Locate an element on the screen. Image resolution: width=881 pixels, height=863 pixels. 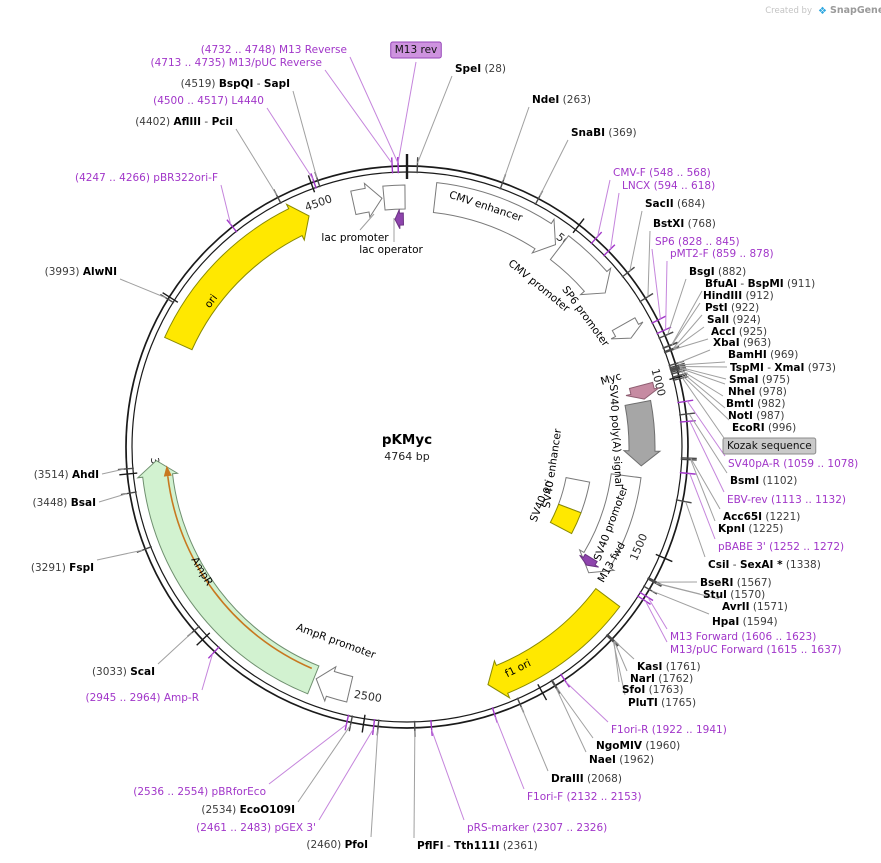
label-draiii-2068: DraIII (2068) is located at coordinates (586, 779).